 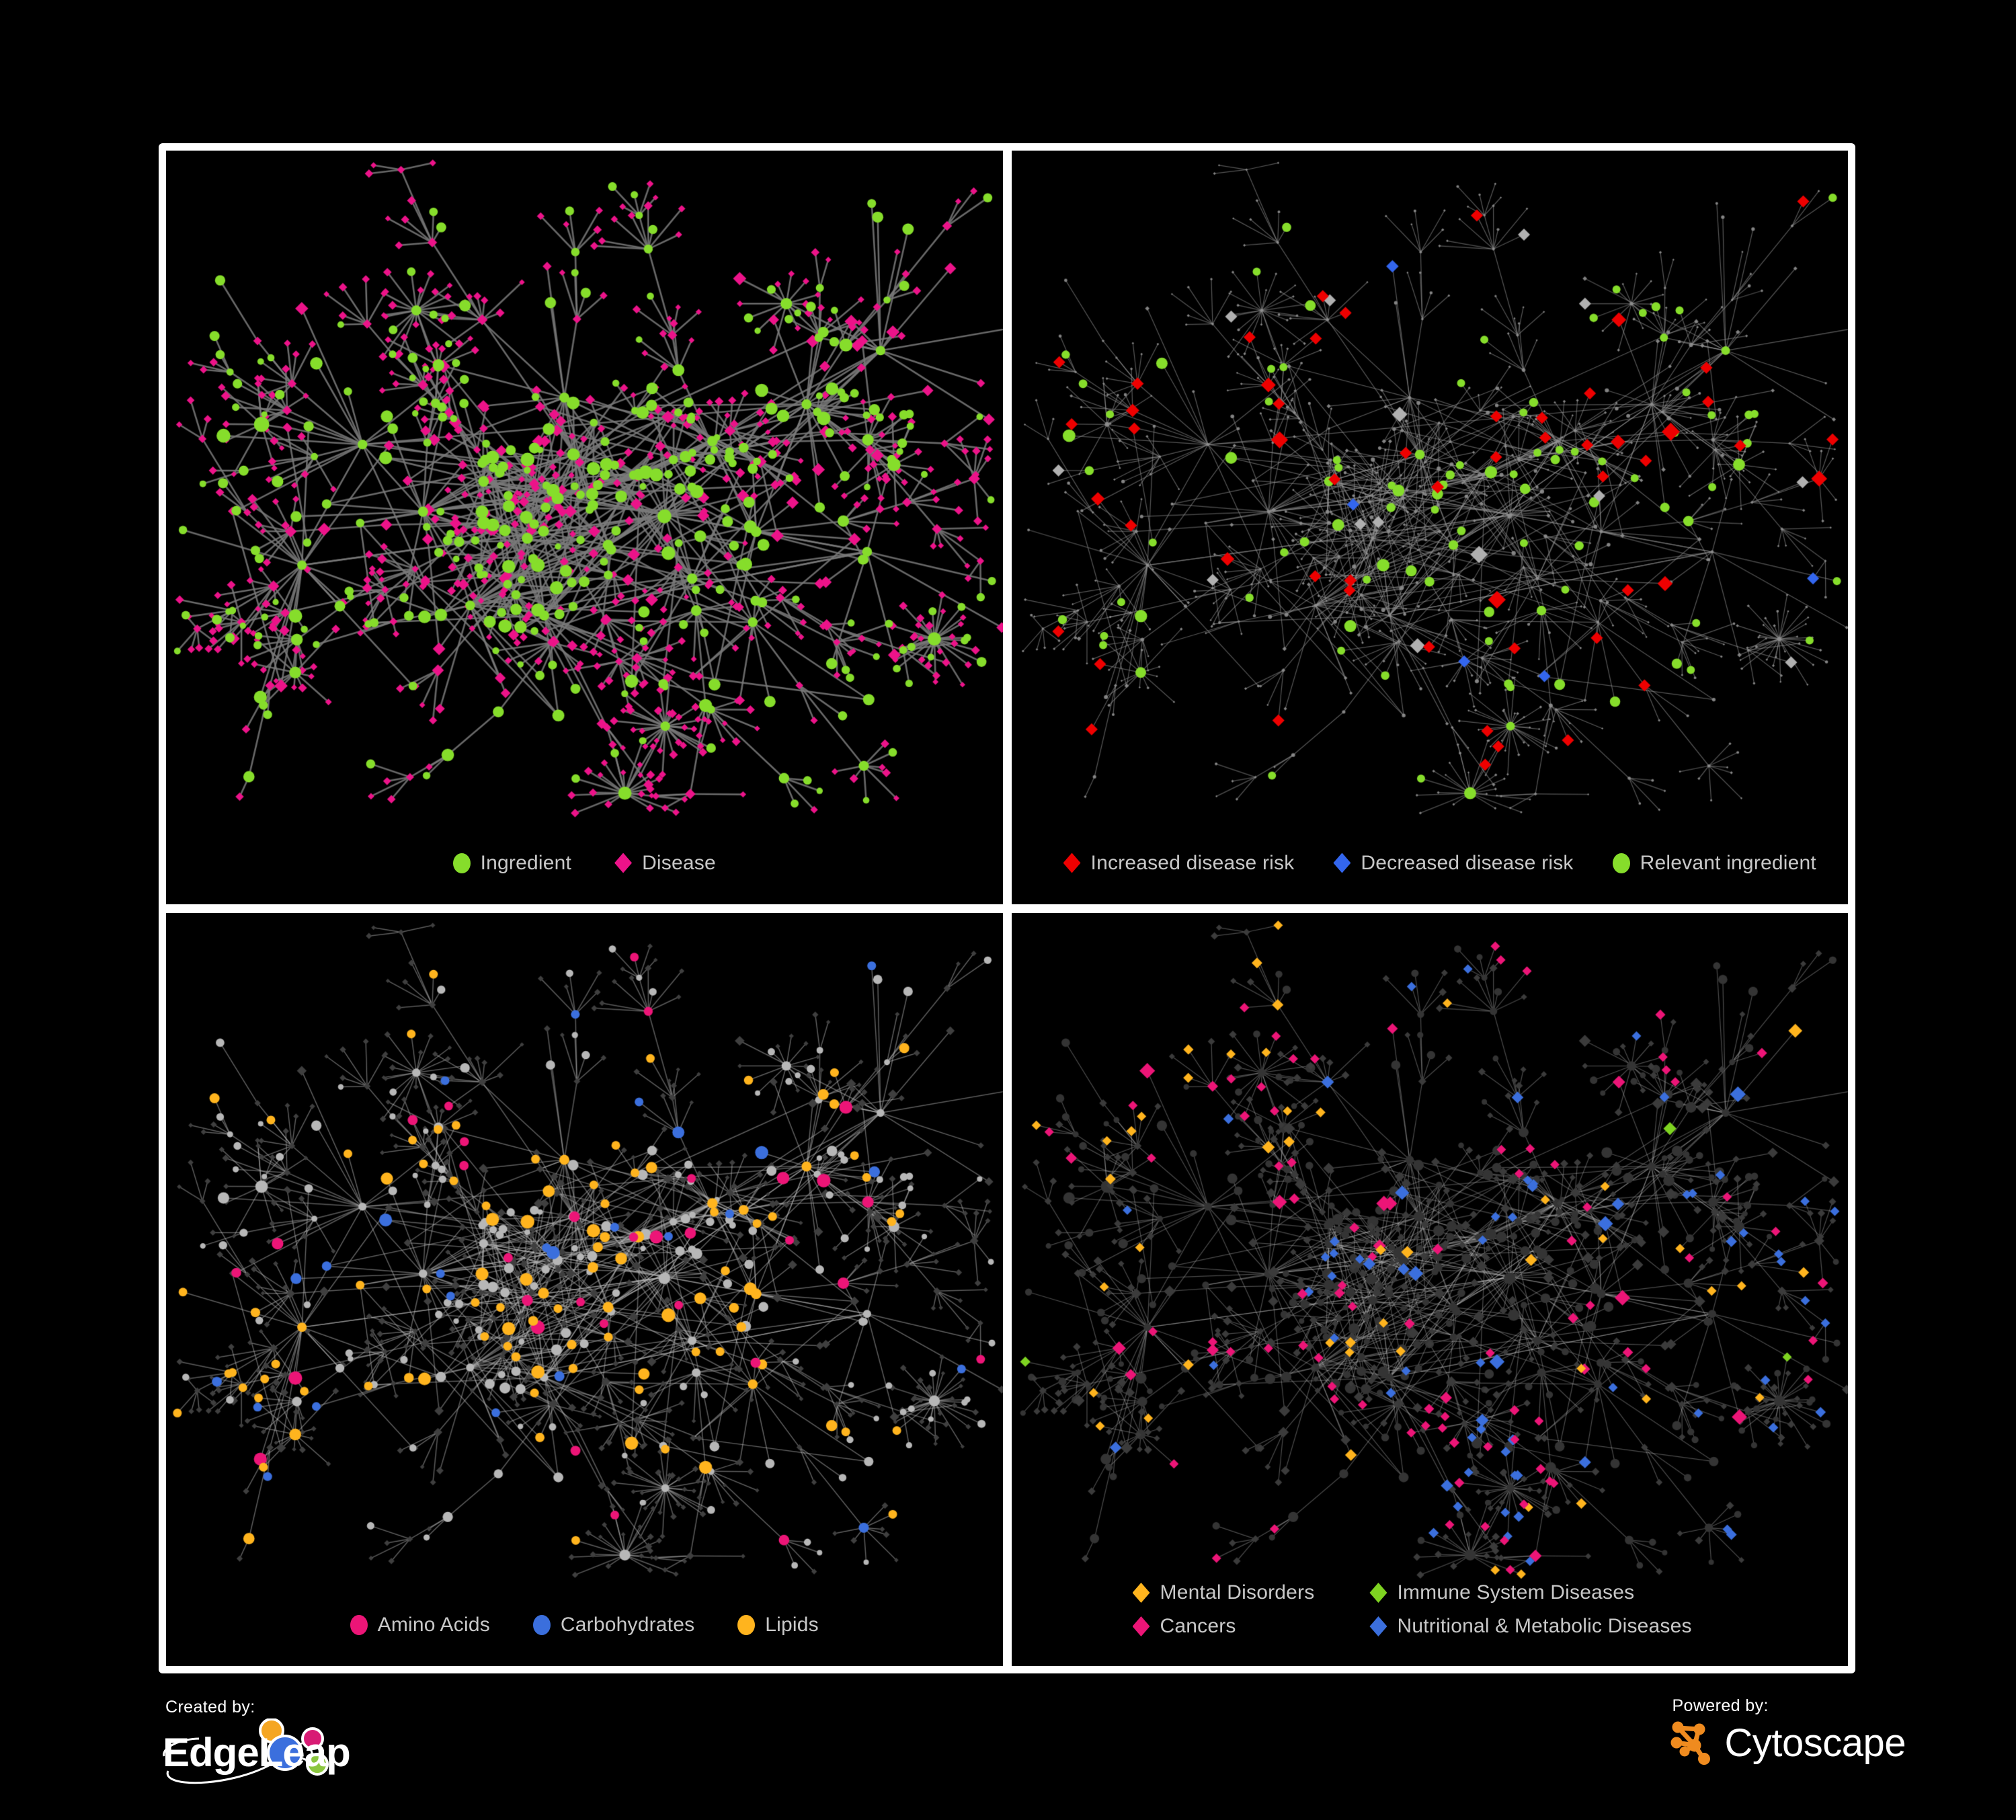 I want to click on powered-by-block: Powered by:, so click(x=1787, y=1731).